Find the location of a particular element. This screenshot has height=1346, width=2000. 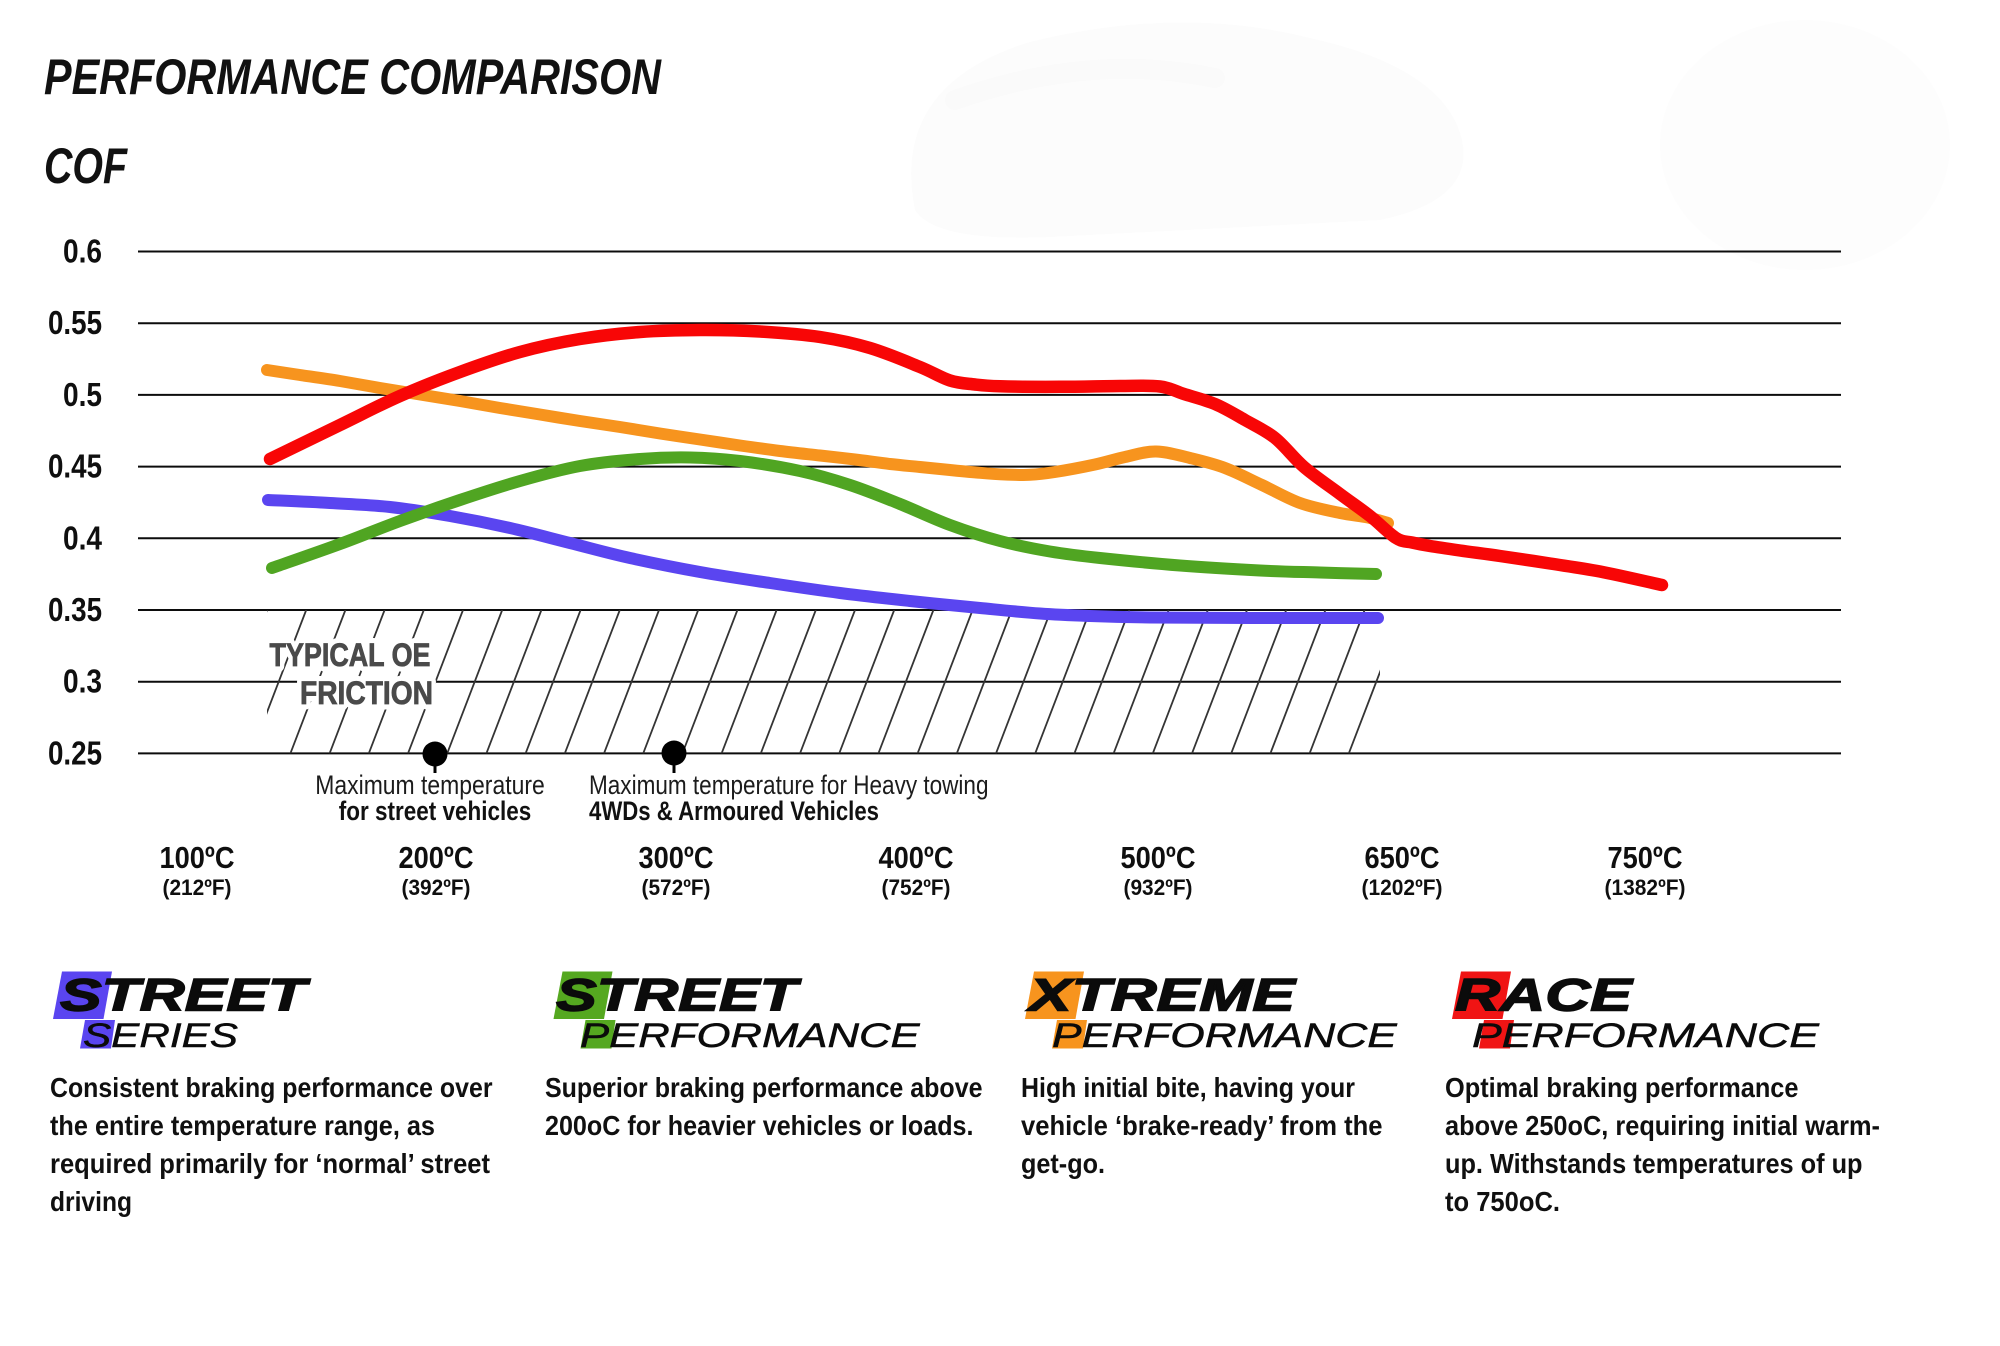

svg-text:the entire temperature range,: the entire temperature range, as is located at coordinates (242, 1125).